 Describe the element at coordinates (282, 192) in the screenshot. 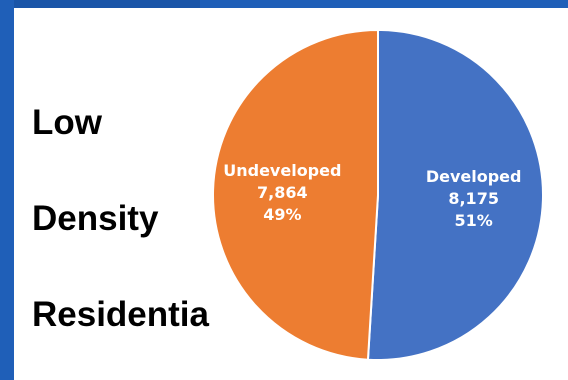

I see `slice-value-undeveloped: 7,864` at that location.